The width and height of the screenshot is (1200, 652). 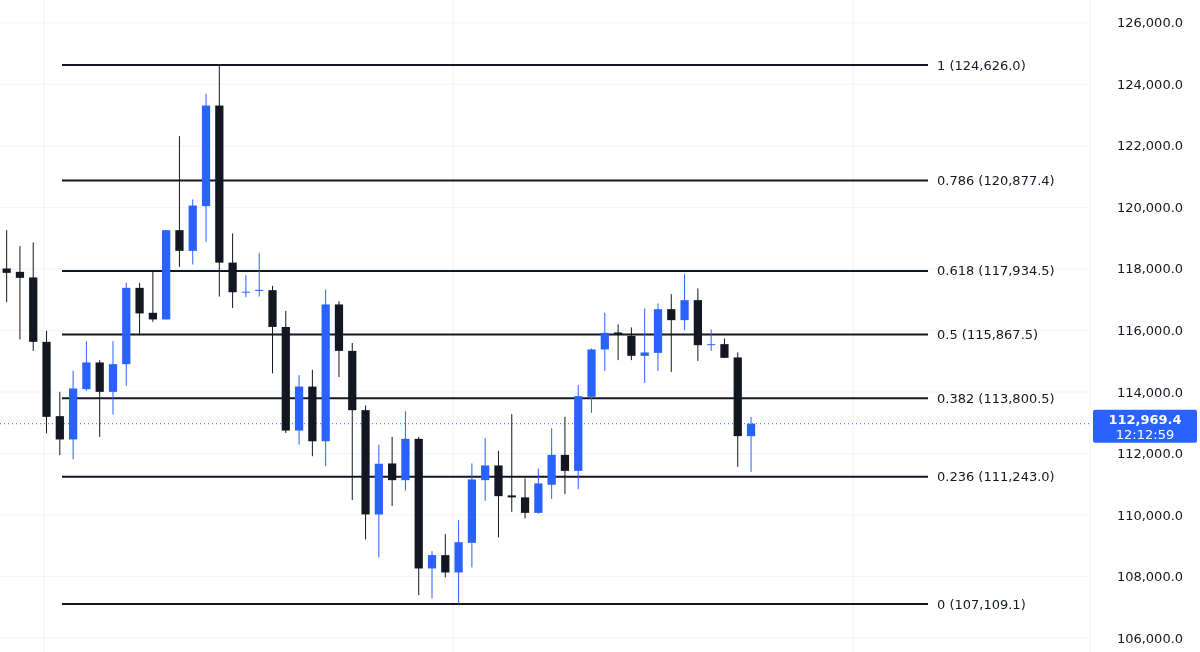 What do you see at coordinates (996, 477) in the screenshot?
I see `ref-line-label: 0.236 (111,243.0)` at bounding box center [996, 477].